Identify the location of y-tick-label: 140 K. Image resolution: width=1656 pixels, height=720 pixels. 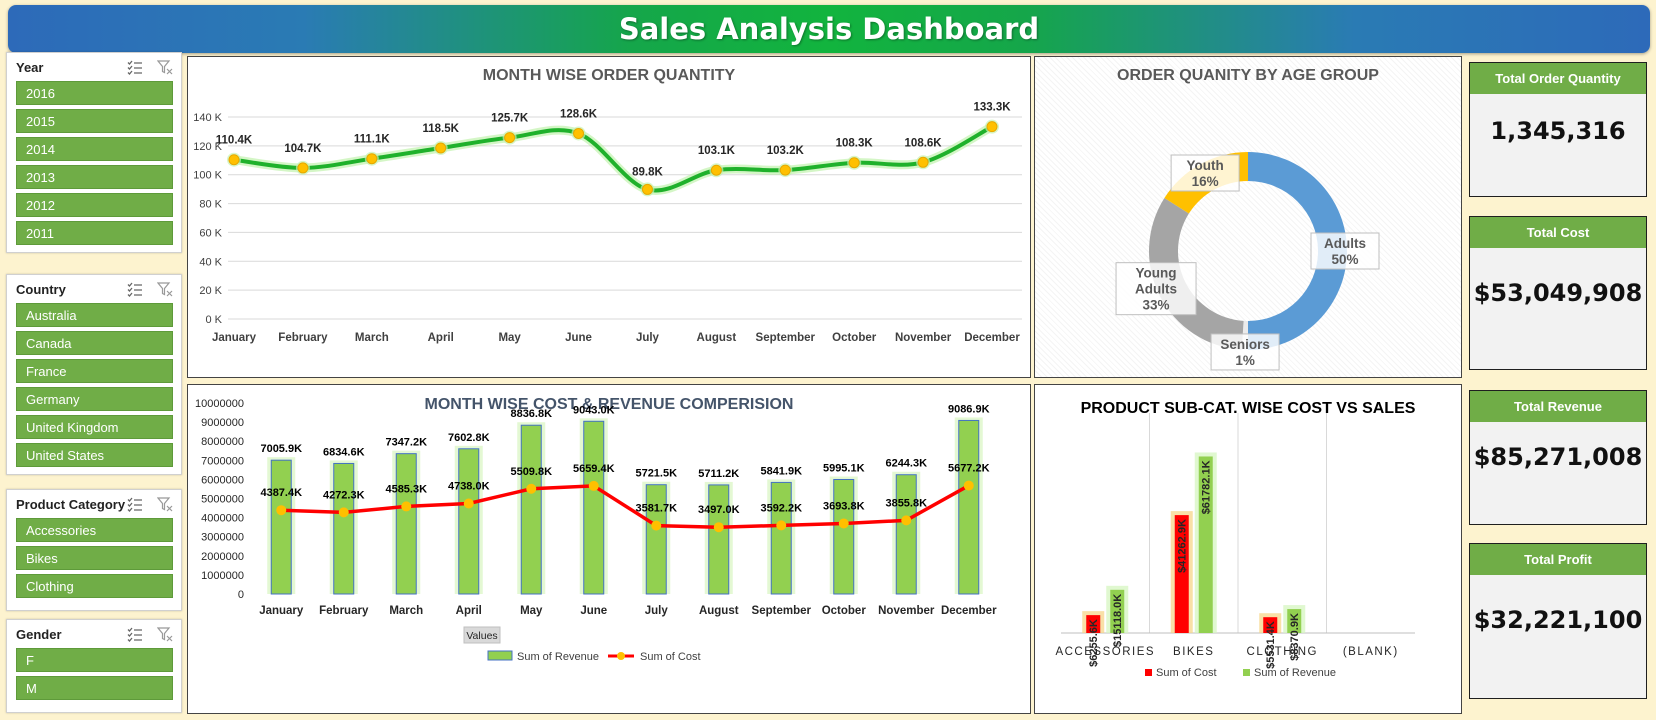
(207, 118).